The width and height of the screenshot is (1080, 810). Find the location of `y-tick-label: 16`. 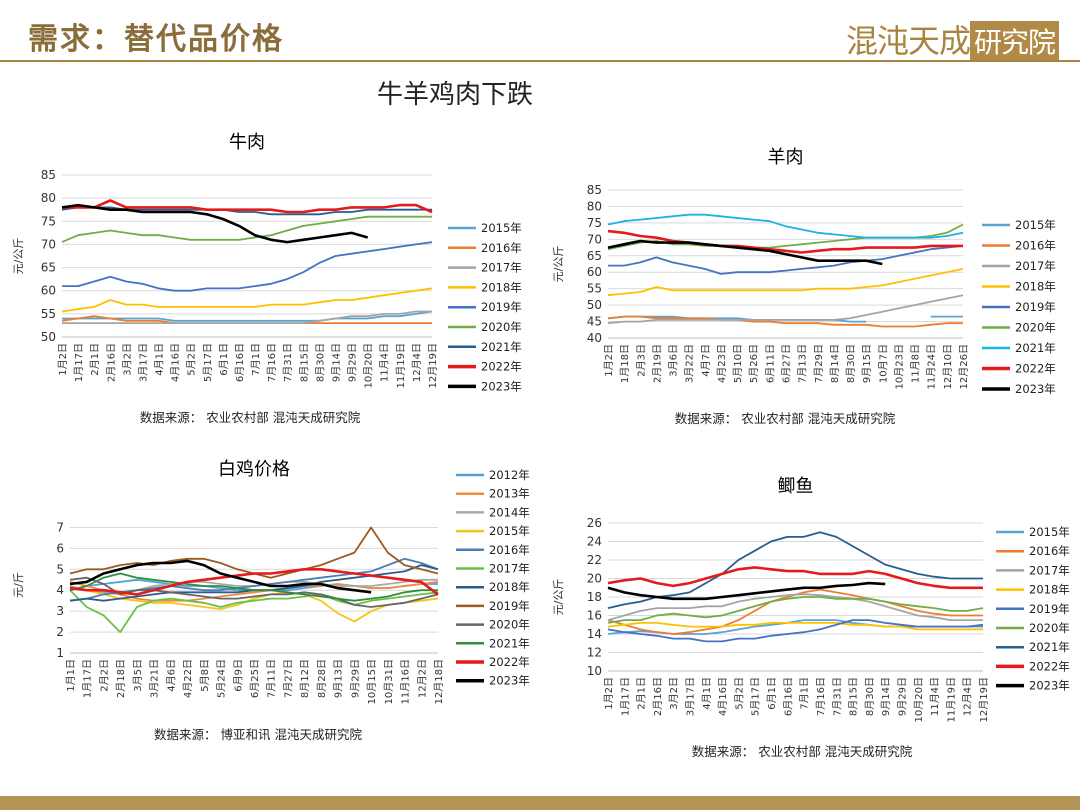

y-tick-label: 16 is located at coordinates (594, 616).